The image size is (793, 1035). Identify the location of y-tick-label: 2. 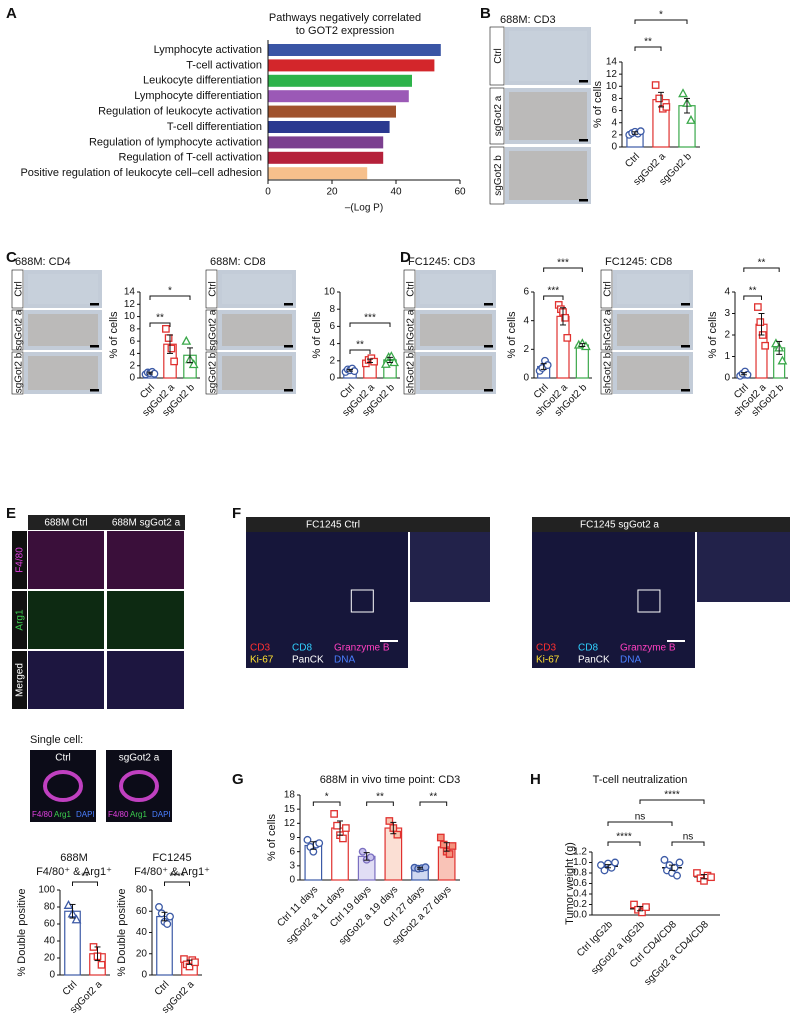
(727, 335).